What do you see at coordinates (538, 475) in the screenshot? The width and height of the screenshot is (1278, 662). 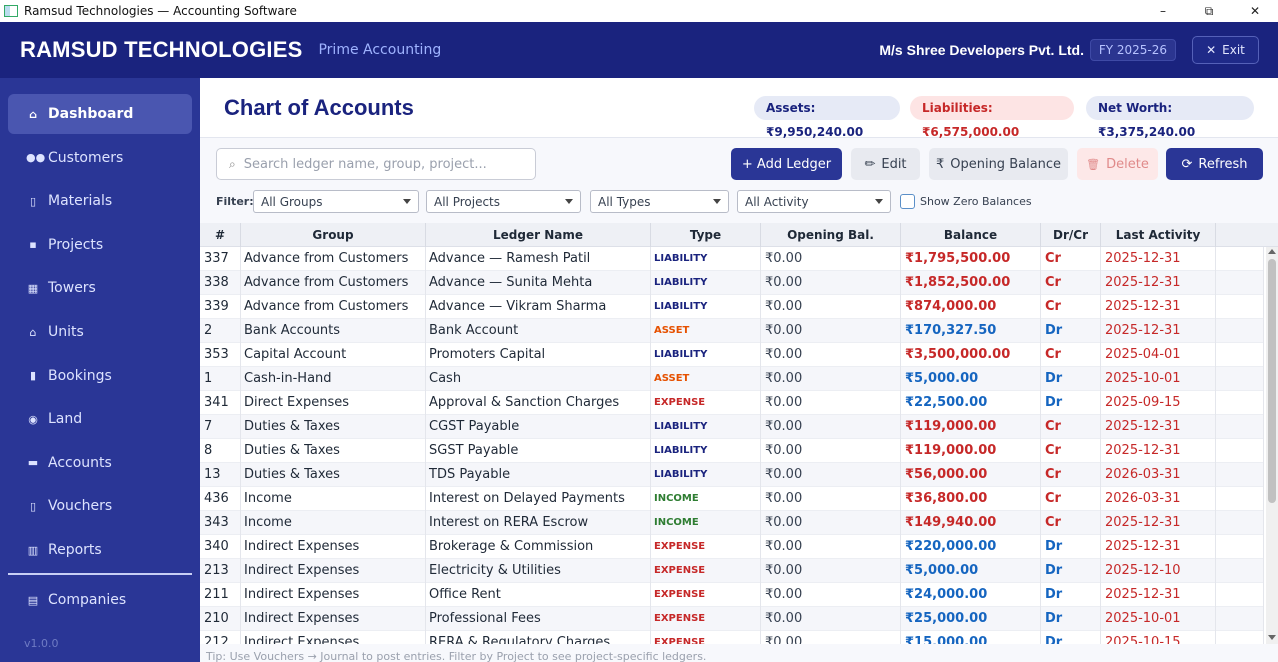 I see `ledger-name-cell: TDS Payable` at bounding box center [538, 475].